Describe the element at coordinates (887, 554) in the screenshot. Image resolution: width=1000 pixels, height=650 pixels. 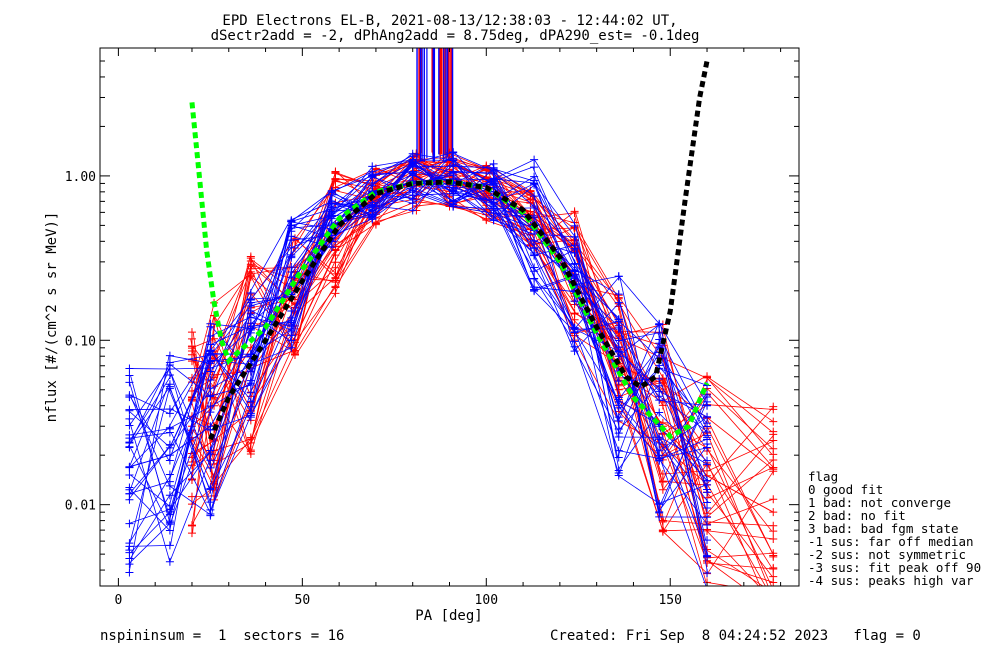
I see `legend-entry: -2 sus: not symmetric` at that location.